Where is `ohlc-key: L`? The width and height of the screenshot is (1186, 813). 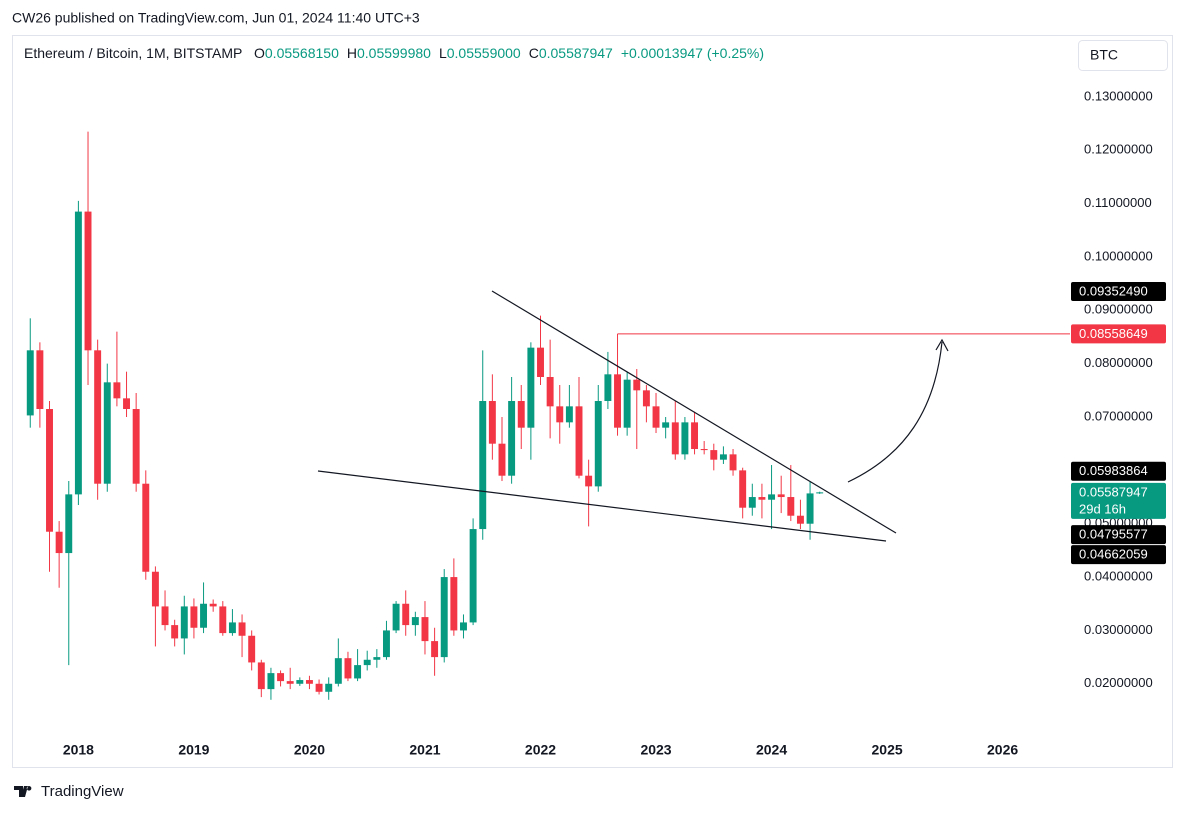 ohlc-key: L is located at coordinates (443, 53).